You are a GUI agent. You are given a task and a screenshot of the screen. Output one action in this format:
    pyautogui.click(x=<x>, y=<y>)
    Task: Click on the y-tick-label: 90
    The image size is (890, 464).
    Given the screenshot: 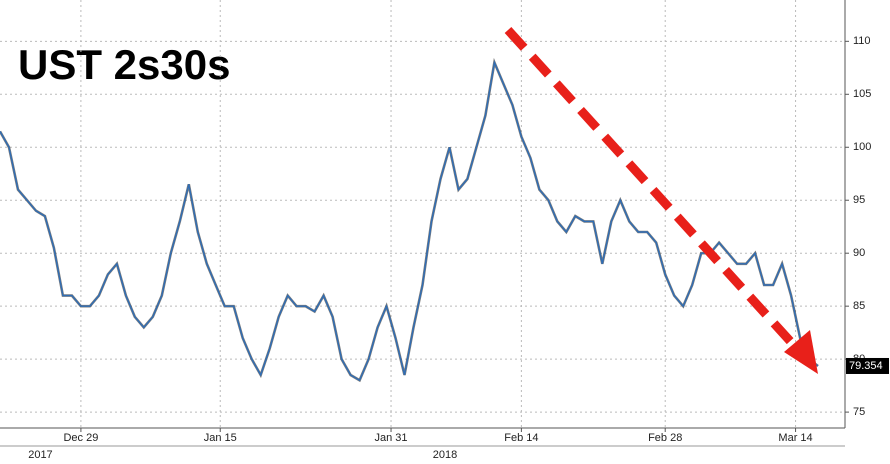 What is the action you would take?
    pyautogui.click(x=859, y=253)
    